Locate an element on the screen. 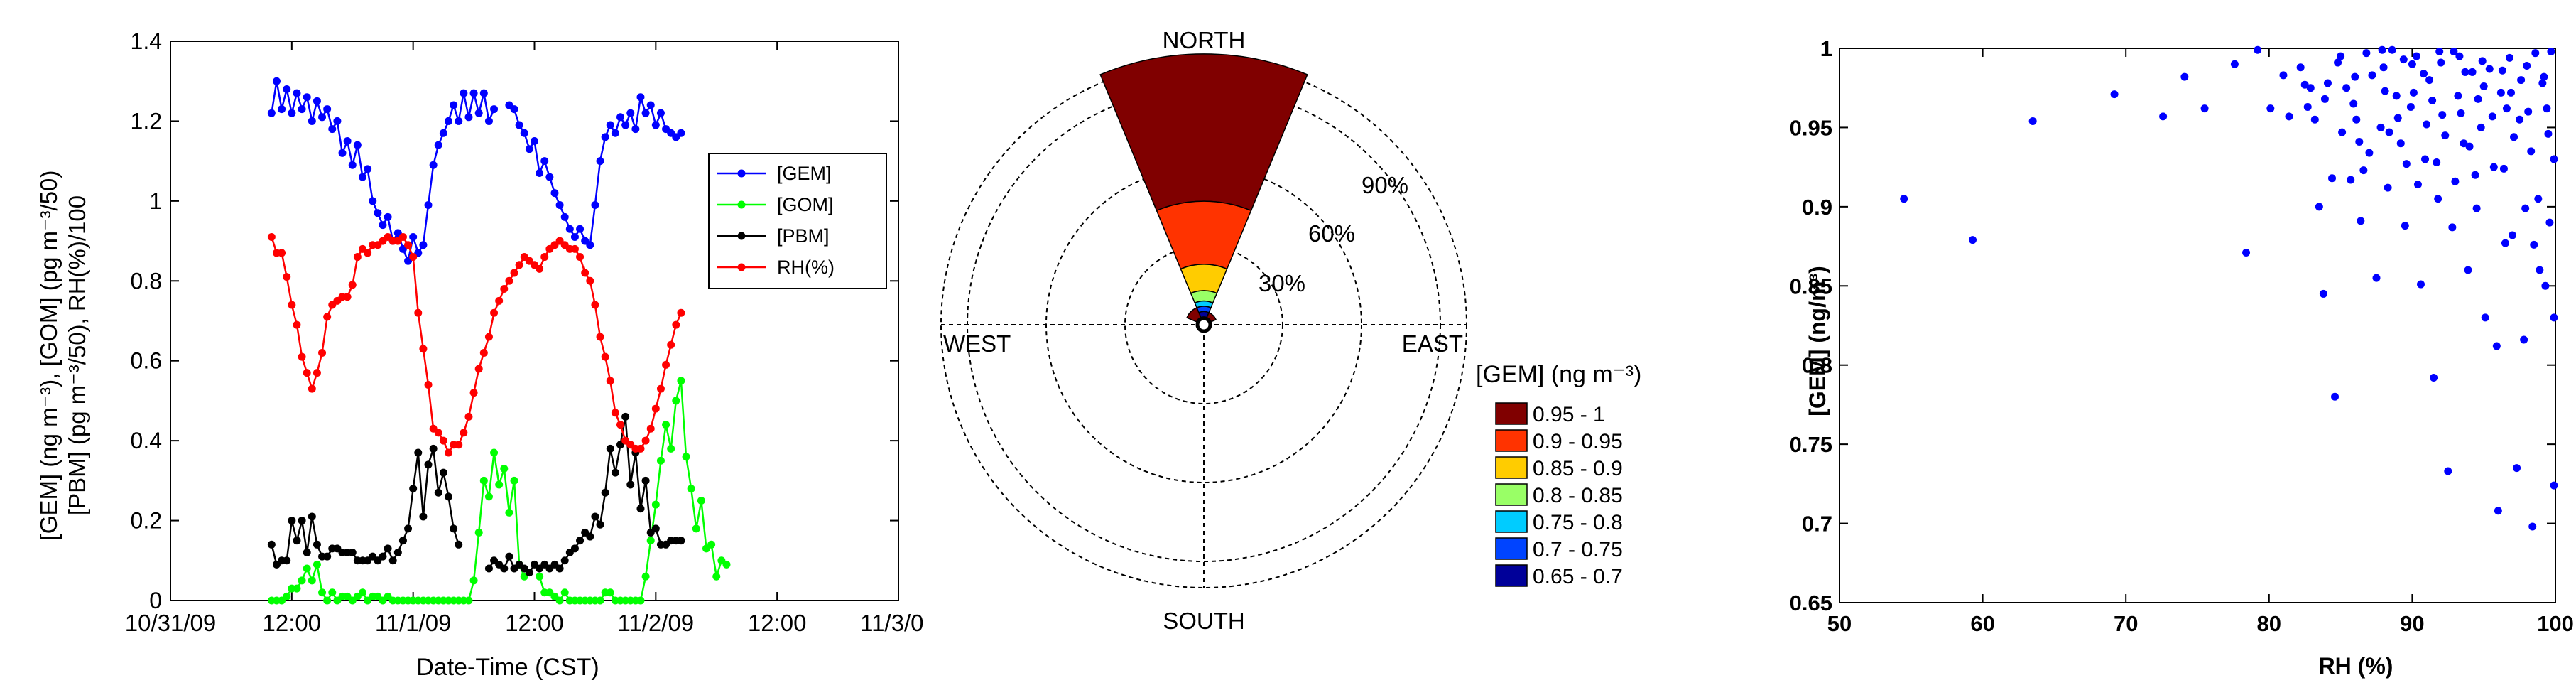 Image resolution: width=2576 pixels, height=695 pixels. legend-label: [GOM] is located at coordinates (806, 204).